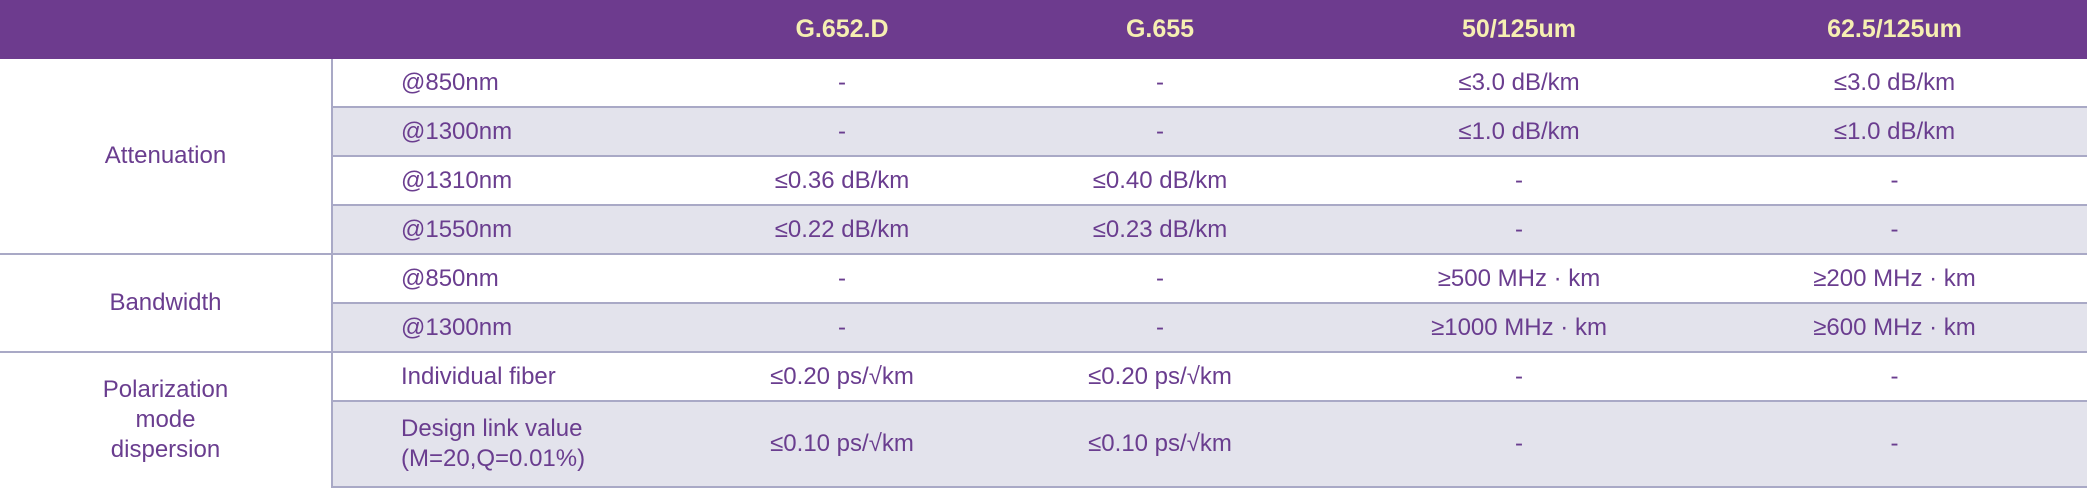 This screenshot has height=488, width=2087. I want to click on header-g652d: G.652.D, so click(842, 29).